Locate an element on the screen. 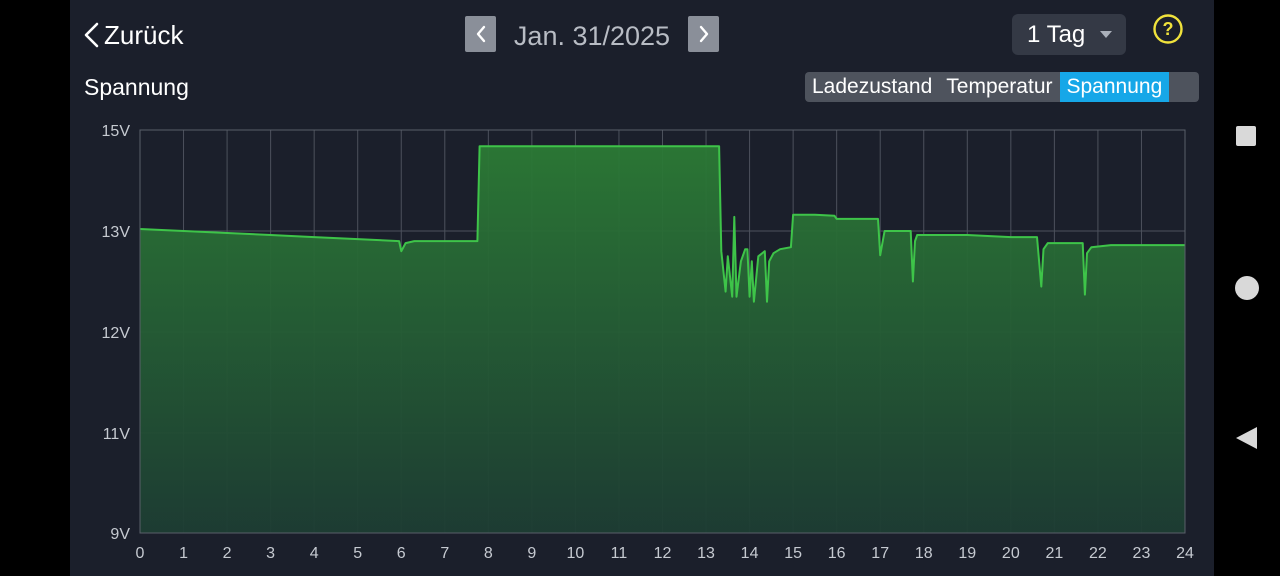 The height and width of the screenshot is (576, 1280). x-tick-label: 20 is located at coordinates (1011, 553).